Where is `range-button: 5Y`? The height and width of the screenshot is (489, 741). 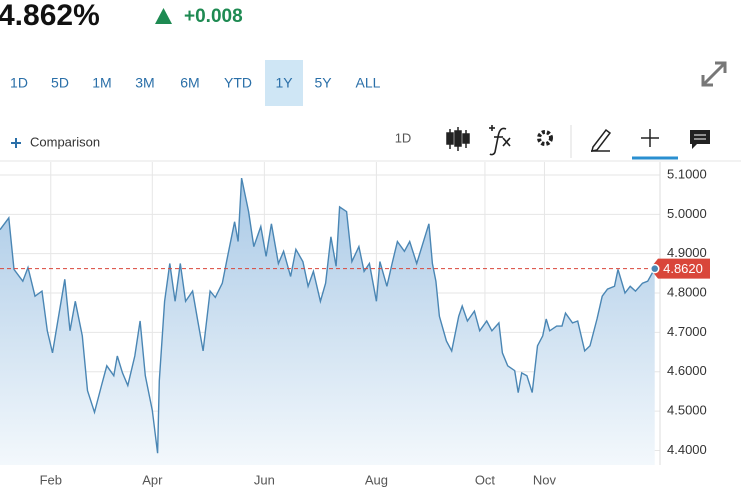 range-button: 5Y is located at coordinates (323, 83).